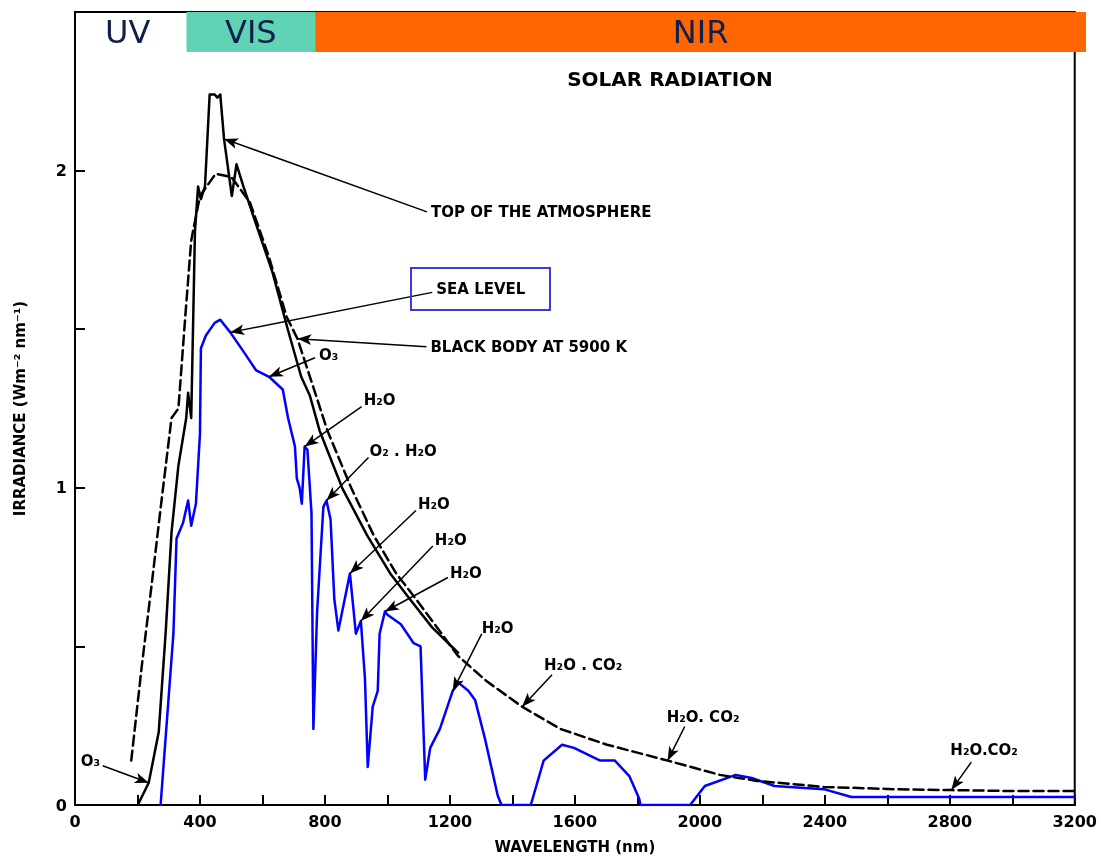  Describe the element at coordinates (61, 171) in the screenshot. I see `y-tick-label: 2` at that location.